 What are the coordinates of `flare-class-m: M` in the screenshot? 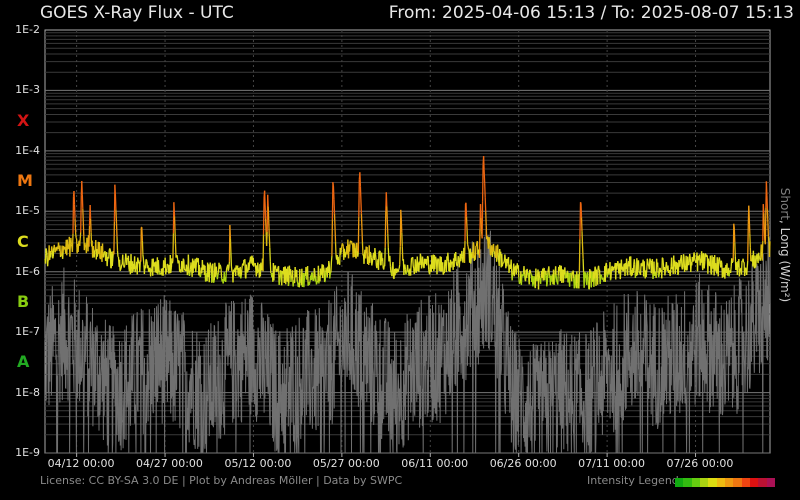 It's located at (25, 181).